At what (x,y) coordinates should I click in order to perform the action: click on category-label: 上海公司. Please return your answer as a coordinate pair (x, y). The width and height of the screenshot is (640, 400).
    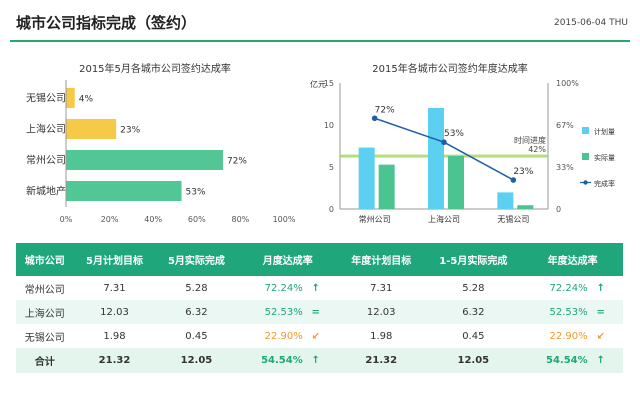
    Looking at the image, I should click on (46, 129).